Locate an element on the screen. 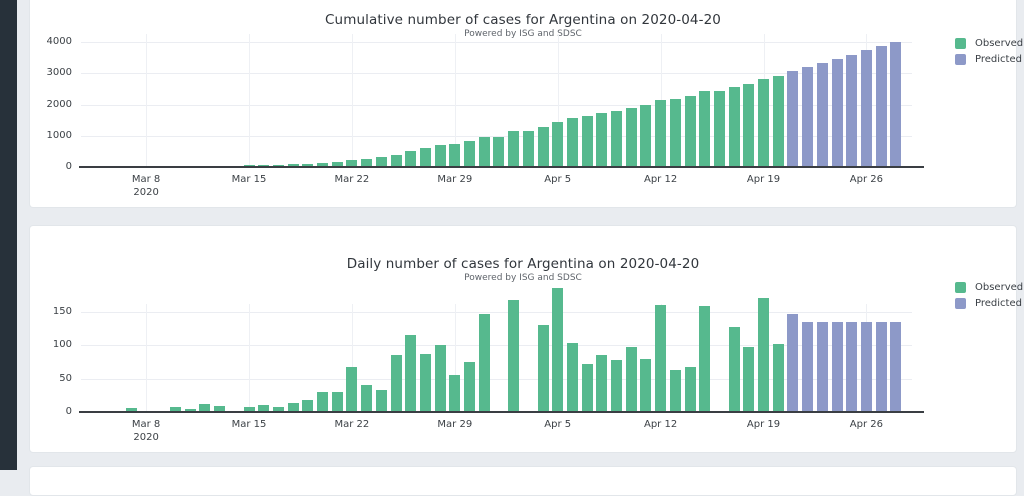 The height and width of the screenshot is (496, 1024). x-axis-tick-label: Mar 8 is located at coordinates (146, 425).